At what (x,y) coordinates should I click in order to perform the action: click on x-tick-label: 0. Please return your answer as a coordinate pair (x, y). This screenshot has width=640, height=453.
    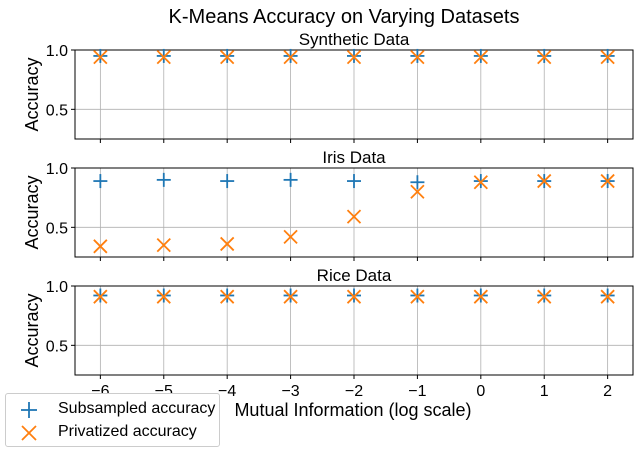
    Looking at the image, I should click on (480, 391).